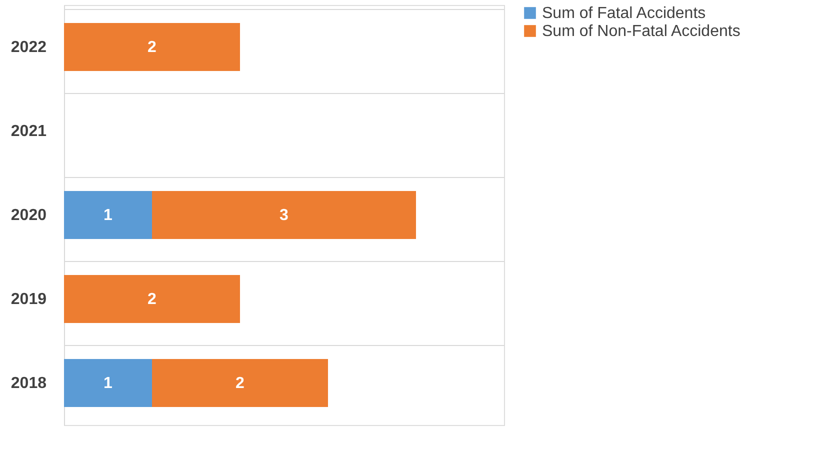 This screenshot has width=827, height=455. What do you see at coordinates (28, 215) in the screenshot?
I see `y-tick-label: 2020` at bounding box center [28, 215].